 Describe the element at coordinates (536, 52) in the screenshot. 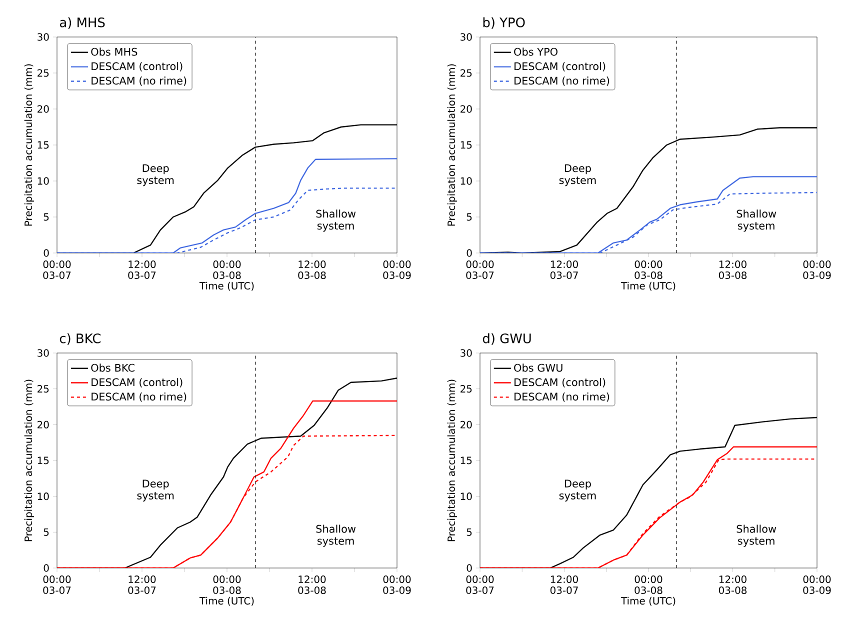

I see `legend-label: Obs YPO` at that location.